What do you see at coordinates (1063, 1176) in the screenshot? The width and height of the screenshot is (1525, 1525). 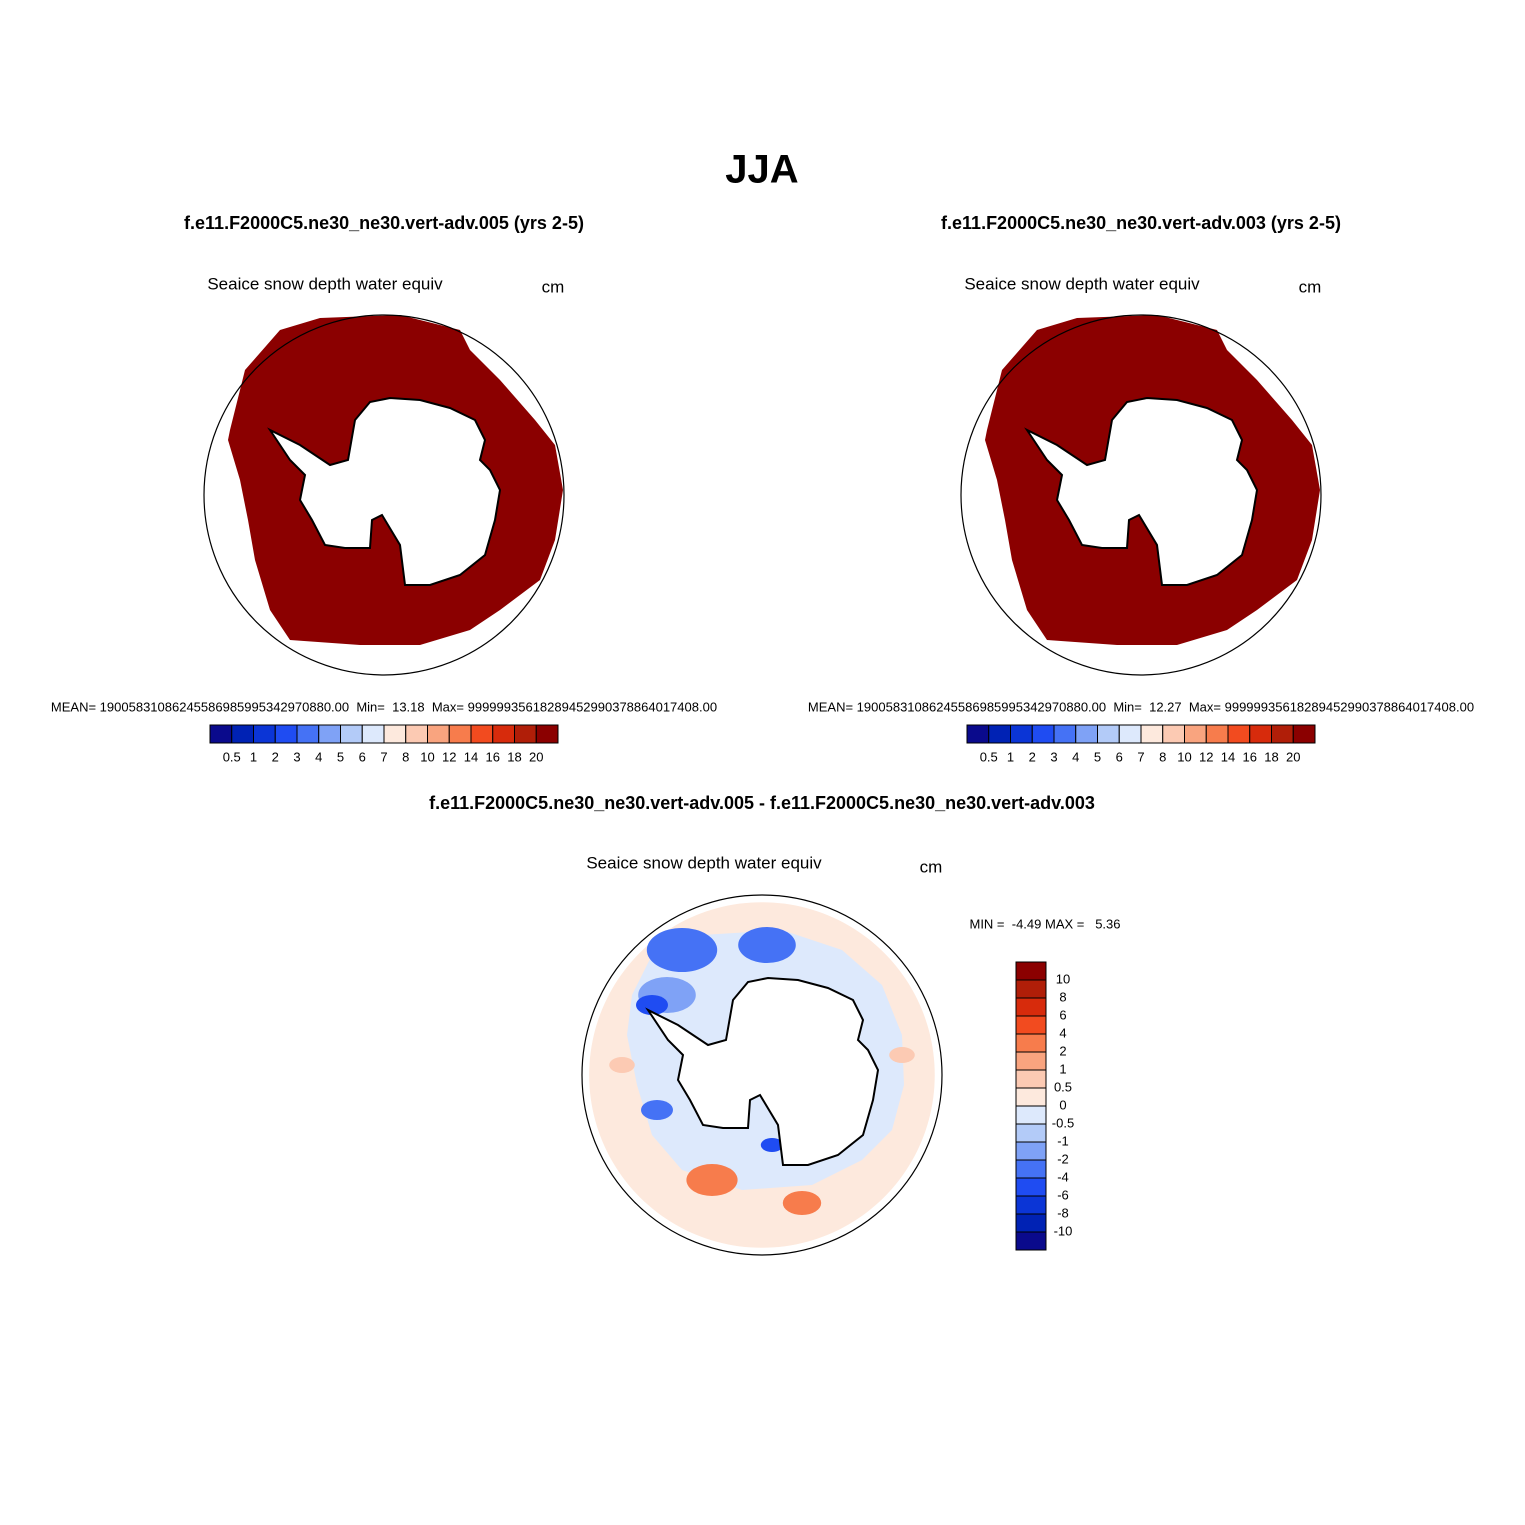 I see `colorbar-label: -4` at bounding box center [1063, 1176].